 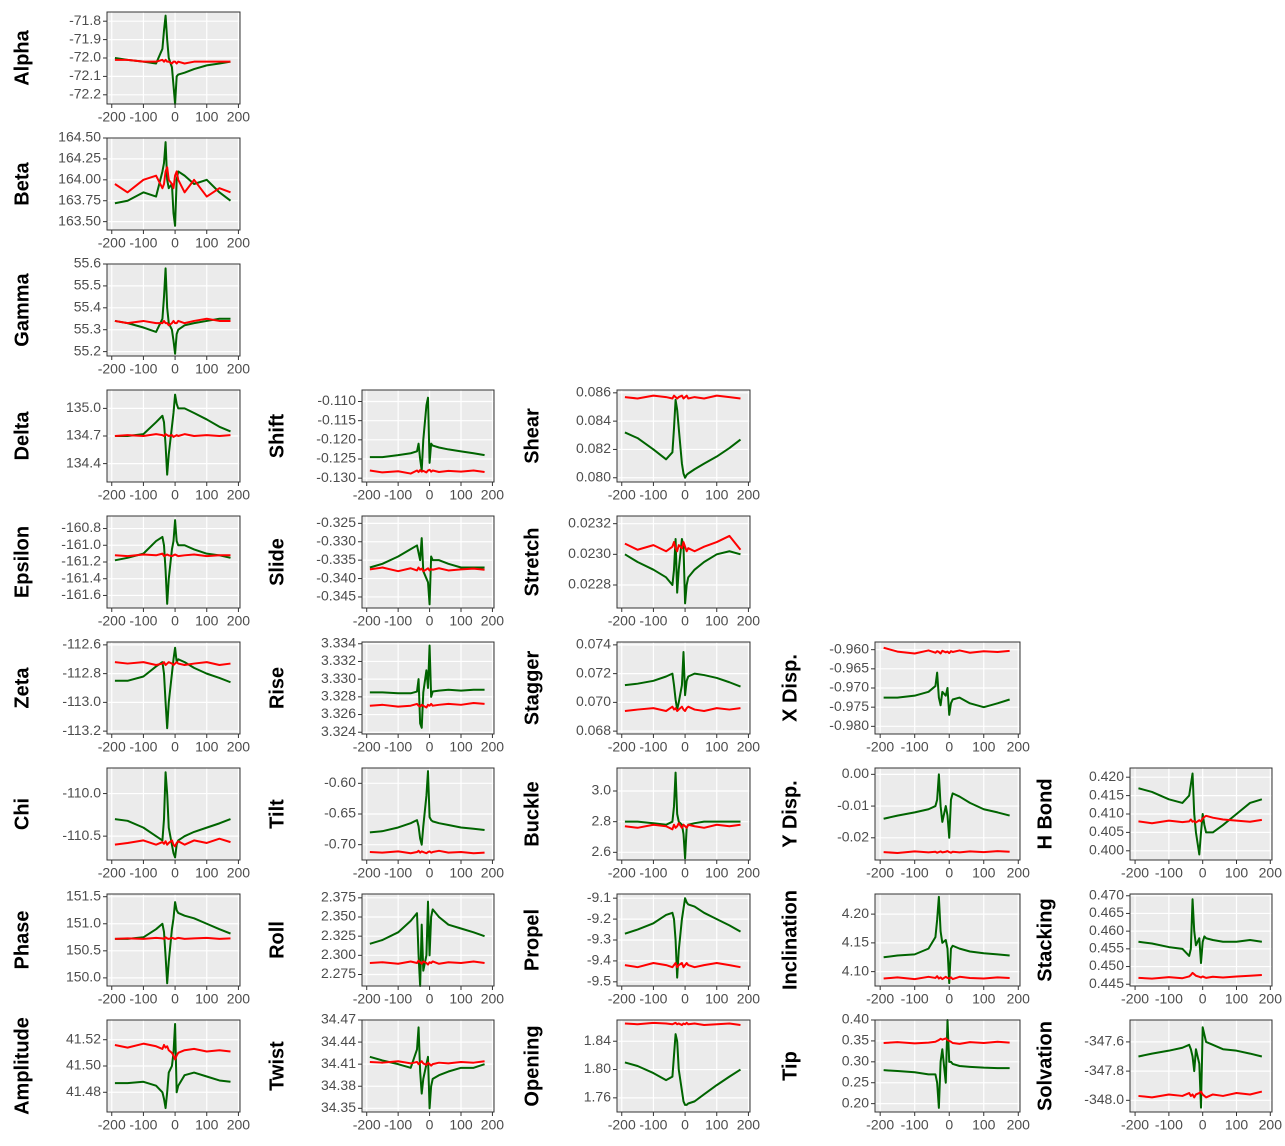 I want to click on y-tick-label: -113.2, so click(x=81, y=730).